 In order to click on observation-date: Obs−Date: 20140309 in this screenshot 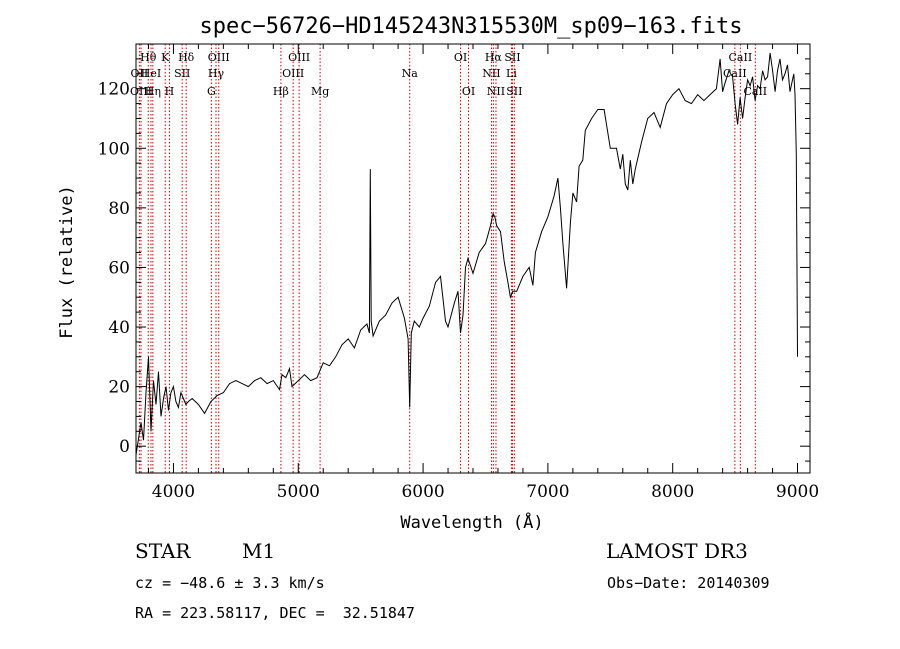, I will do `click(688, 583)`.